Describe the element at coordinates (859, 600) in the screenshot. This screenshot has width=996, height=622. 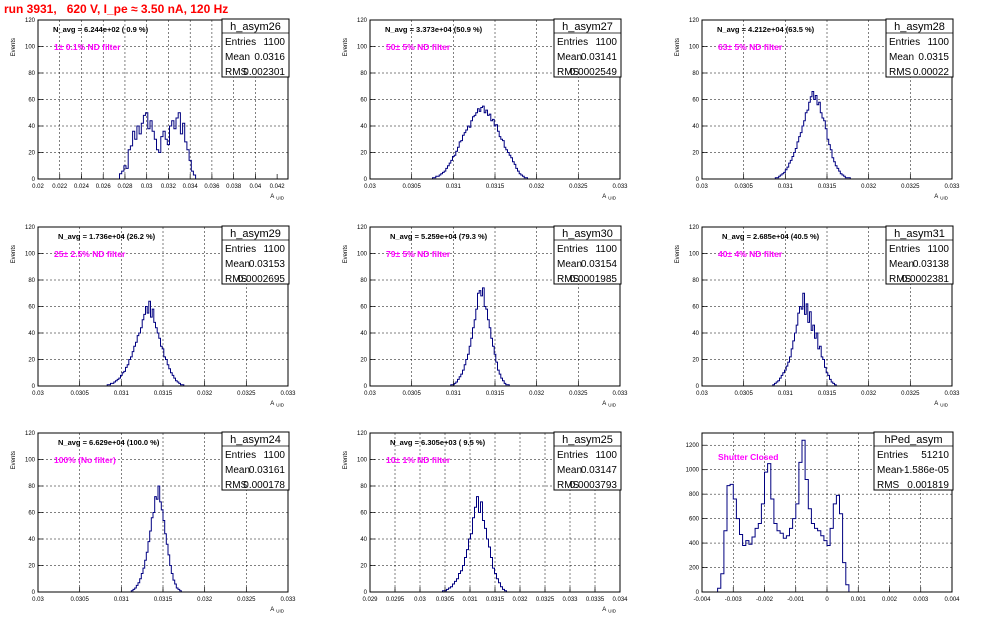
I see `x-tick-label: 0.001` at that location.